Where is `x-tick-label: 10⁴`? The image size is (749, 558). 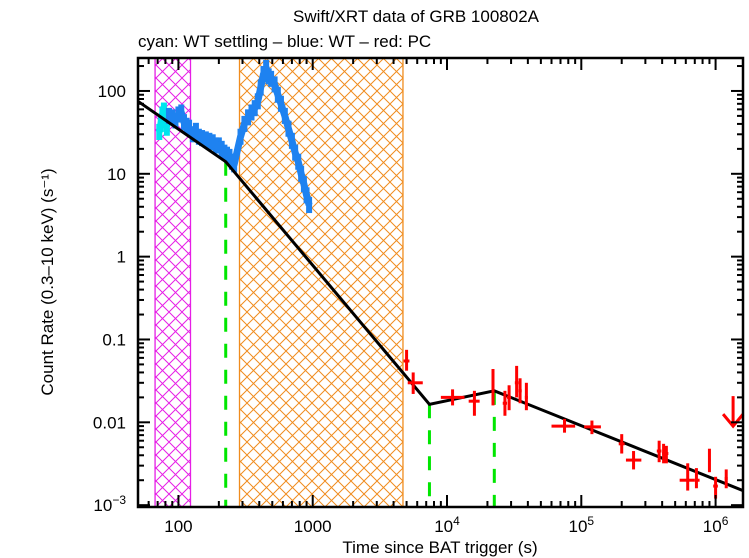
x-tick-label: 10⁴ is located at coordinates (447, 525).